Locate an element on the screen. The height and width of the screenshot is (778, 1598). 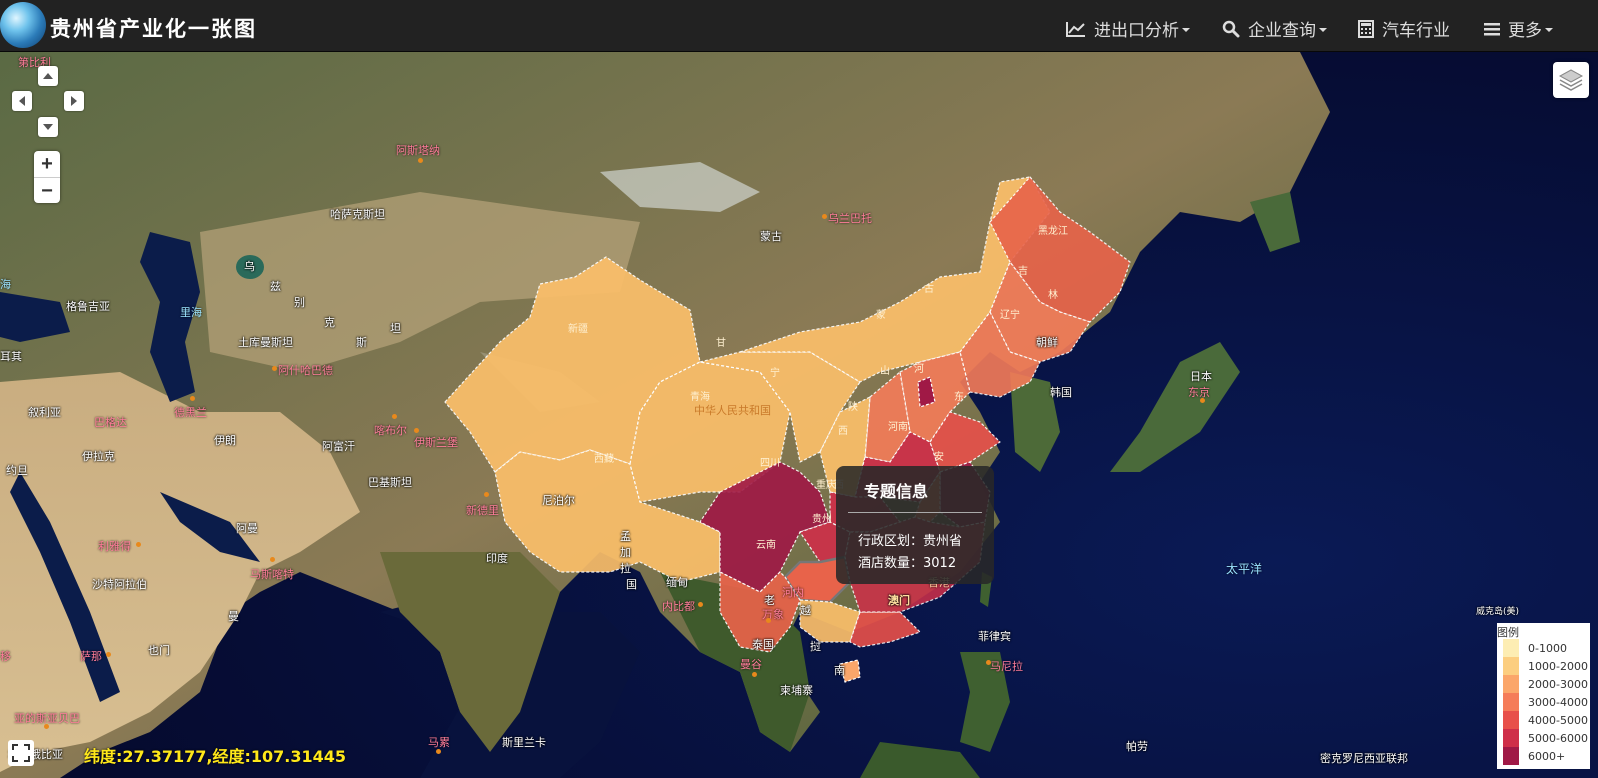
layers-icon is located at coordinates (1571, 80).